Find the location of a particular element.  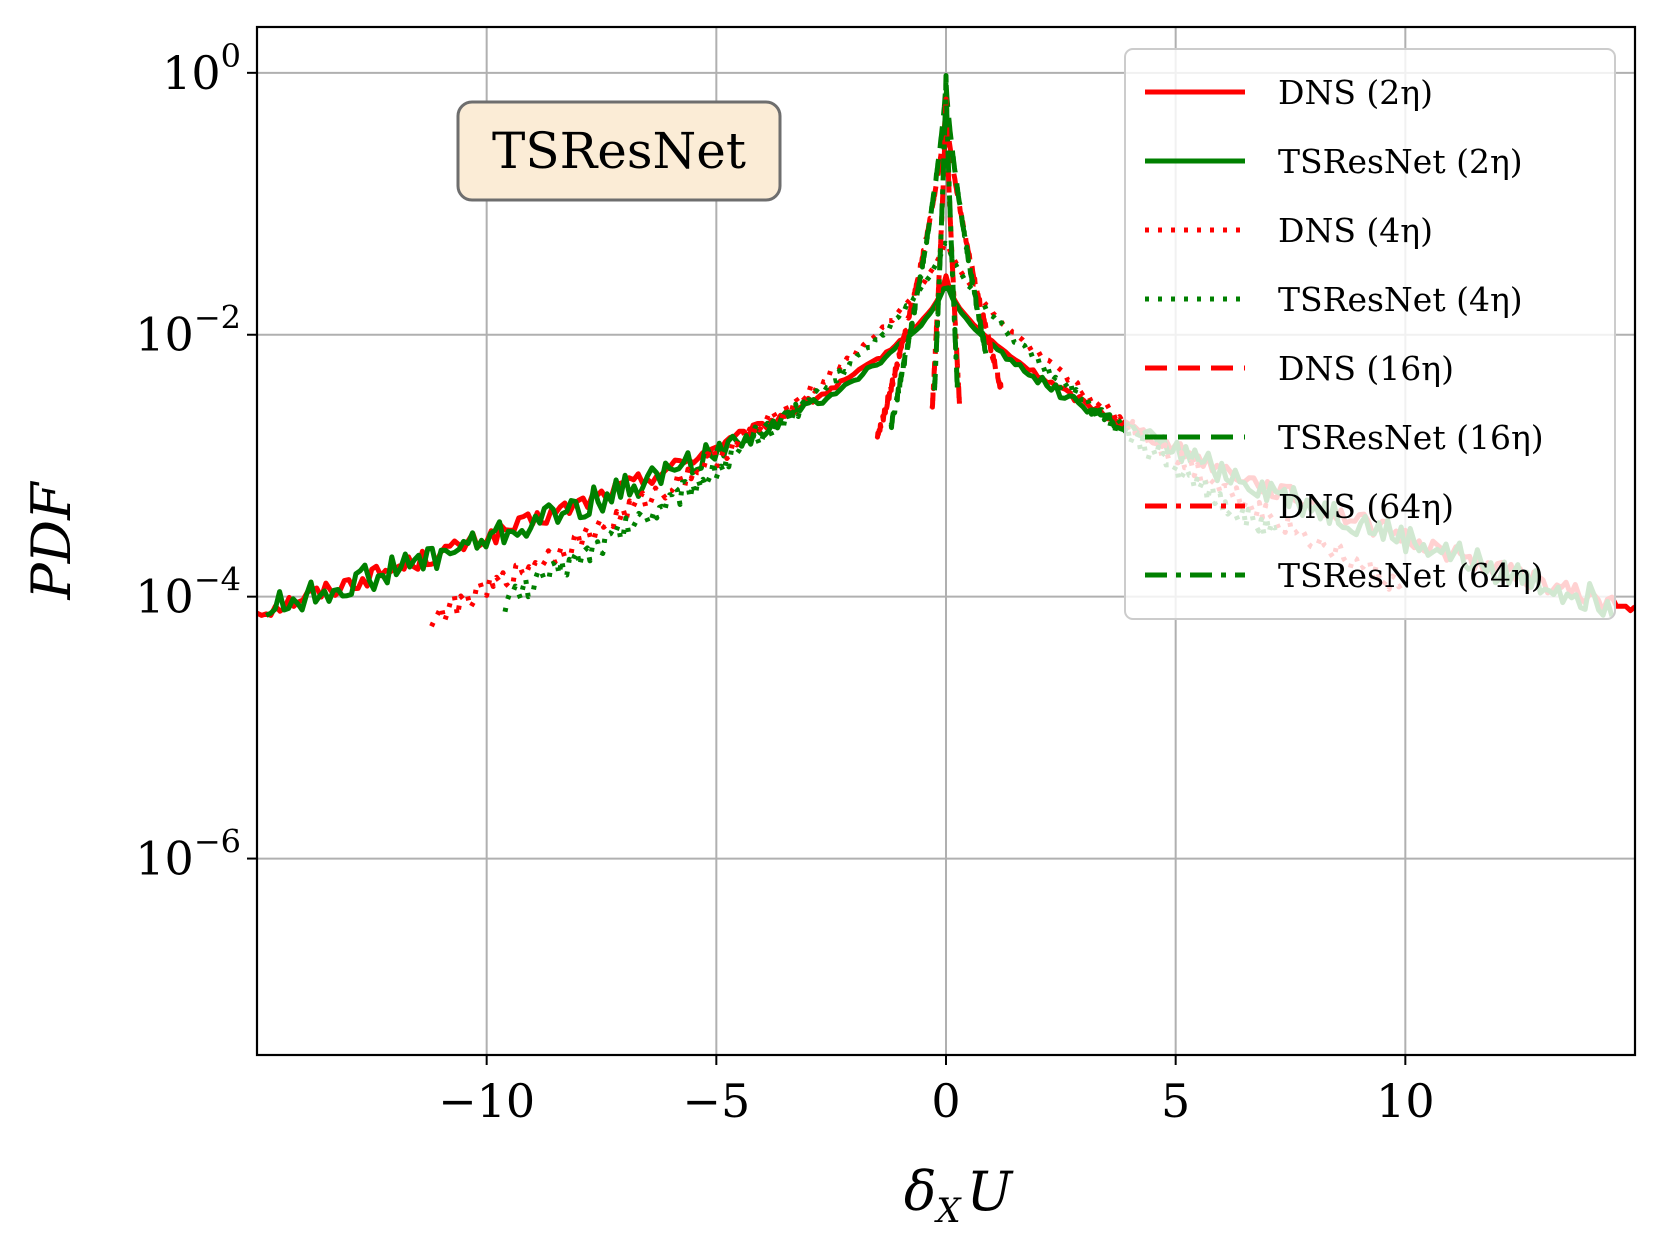

x-axis-label-subscript: X is located at coordinates (947, 1211).